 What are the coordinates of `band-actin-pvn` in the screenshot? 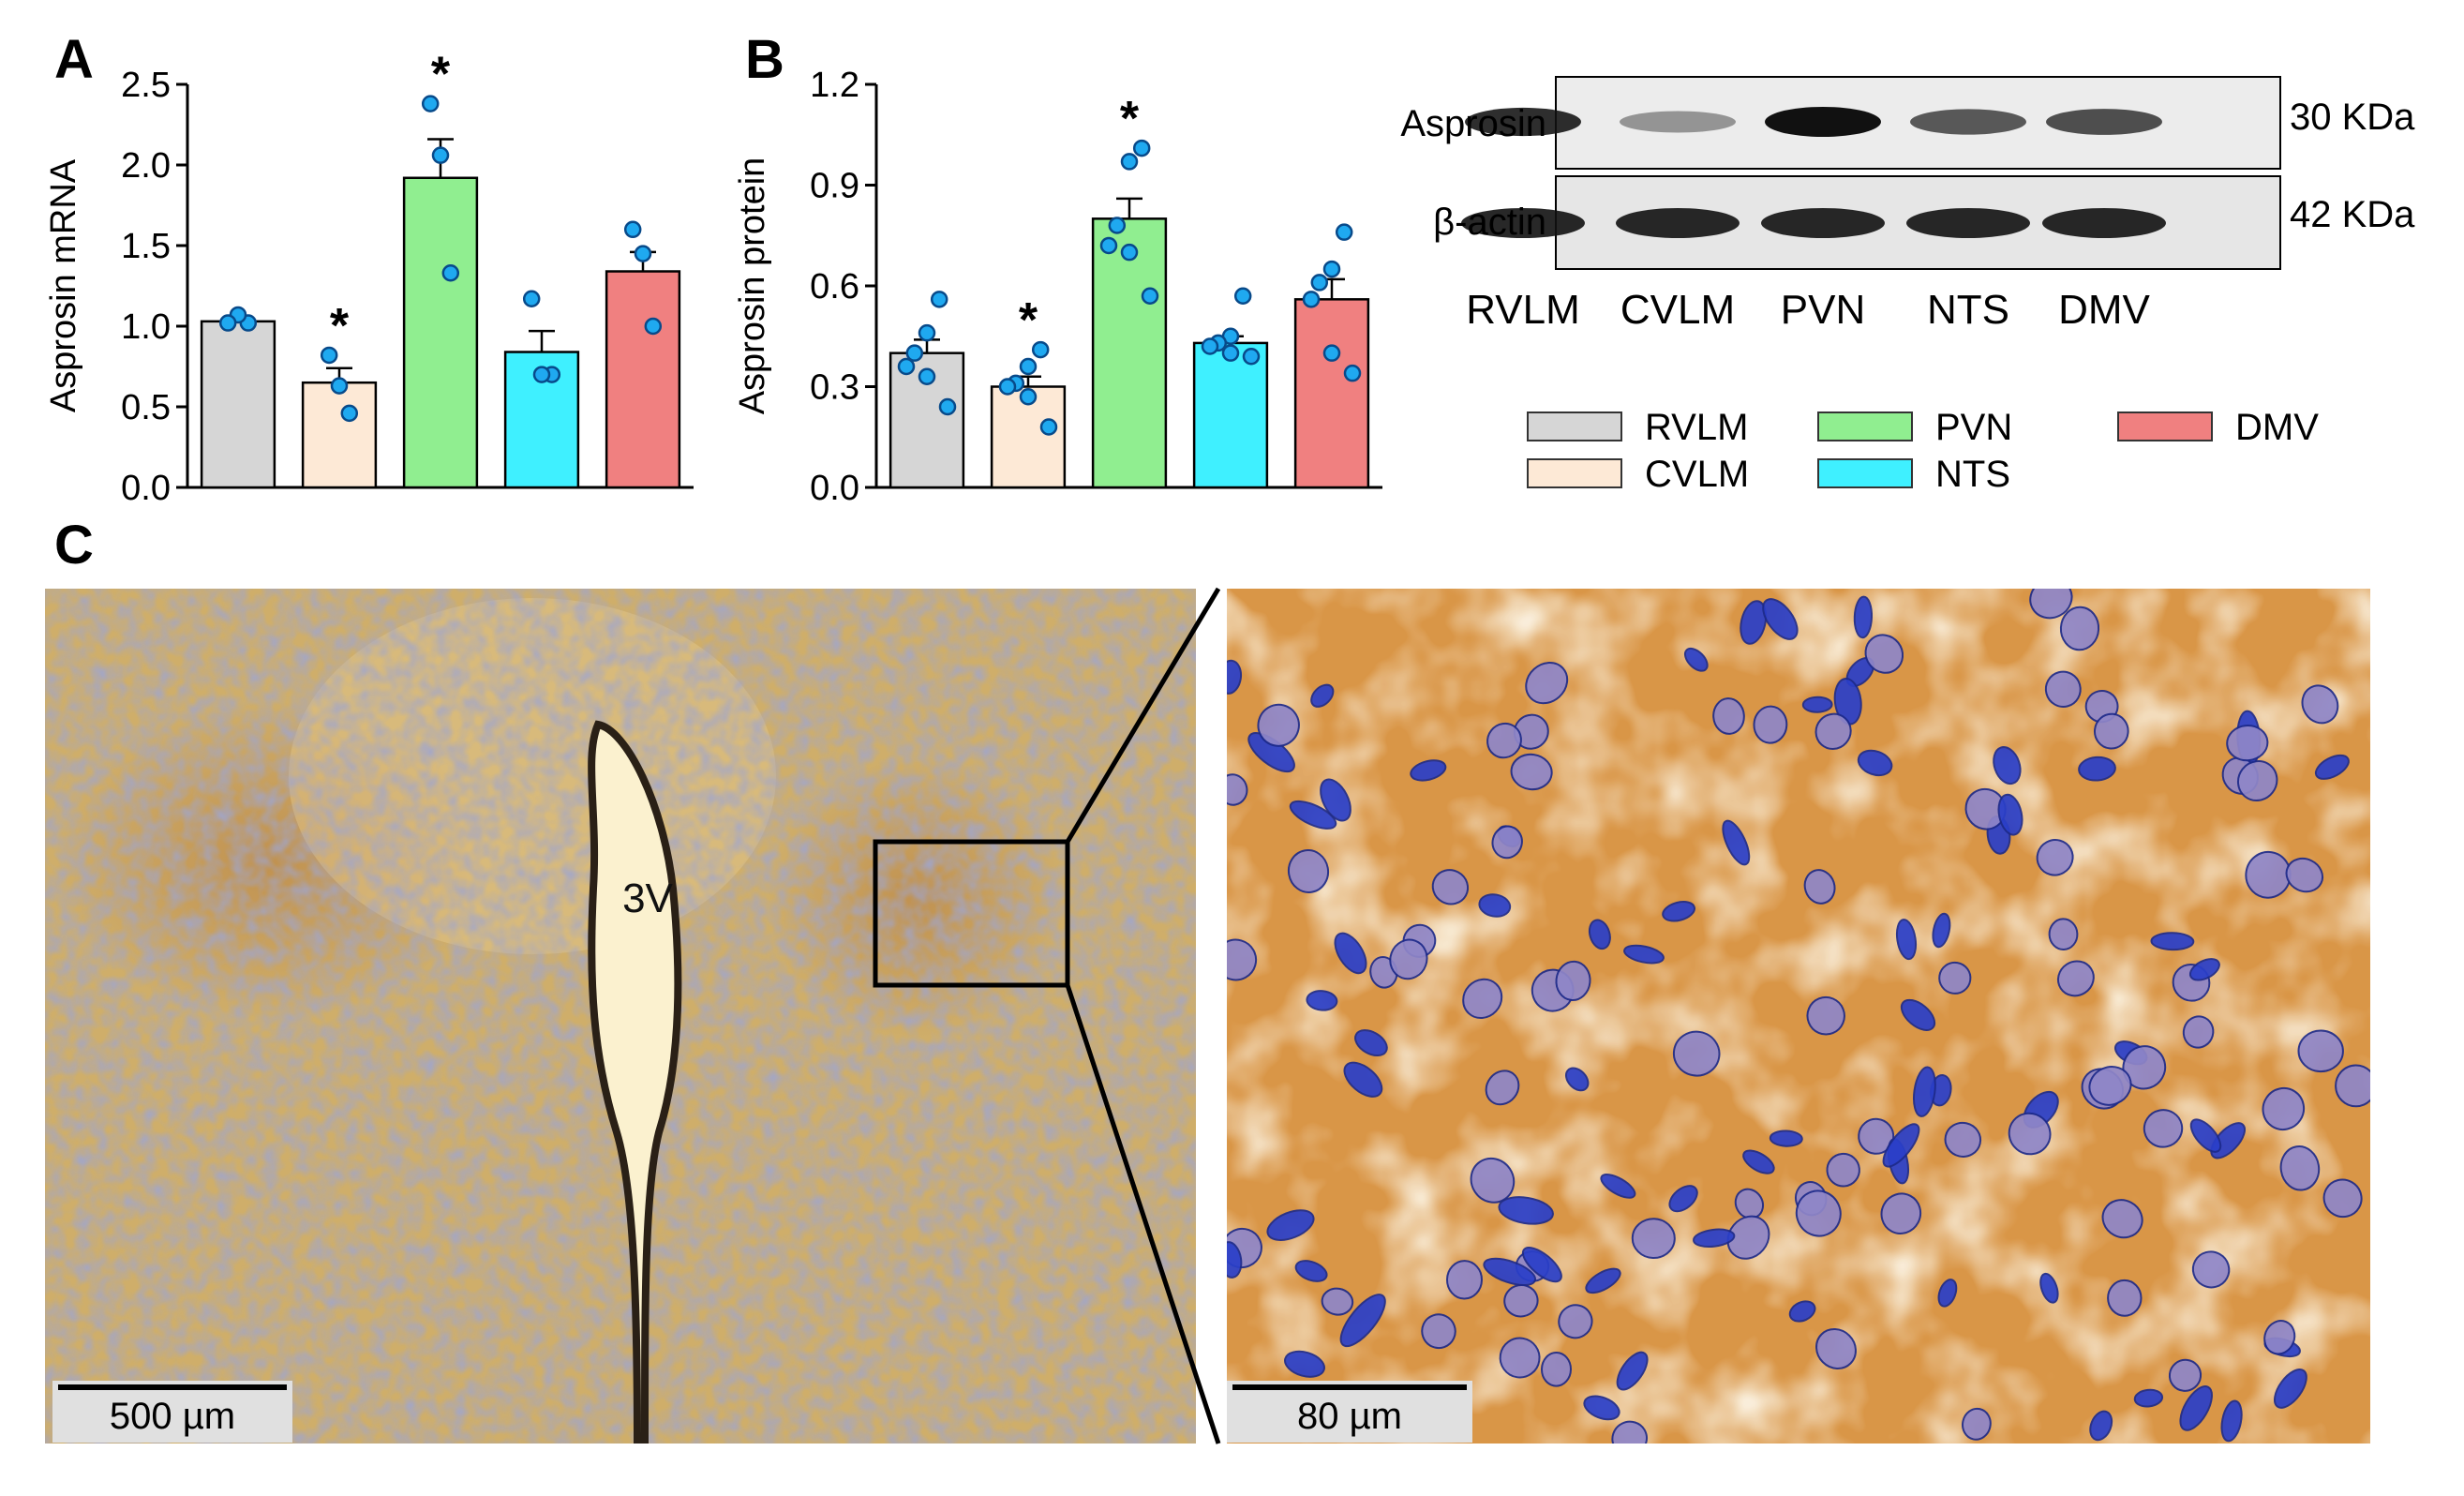 It's located at (1823, 223).